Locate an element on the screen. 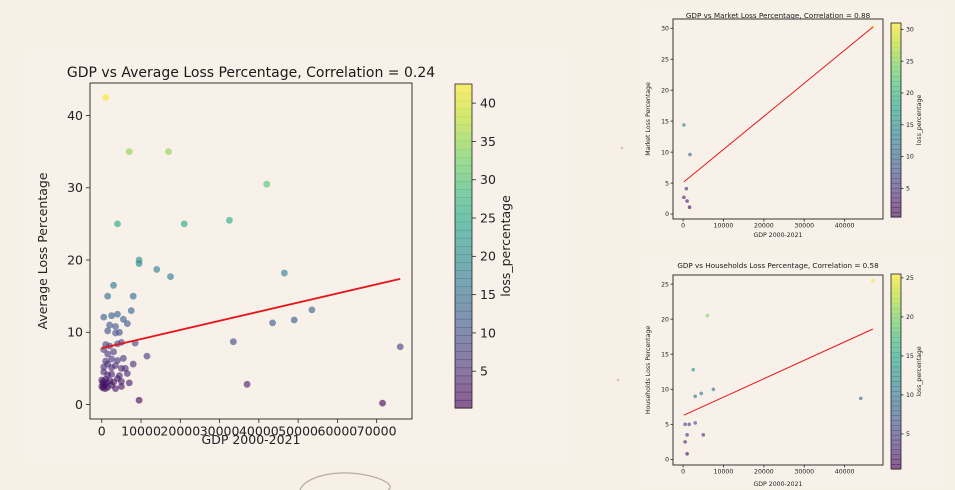 The image size is (955, 490). x-tick-label: 40000 is located at coordinates (845, 472).